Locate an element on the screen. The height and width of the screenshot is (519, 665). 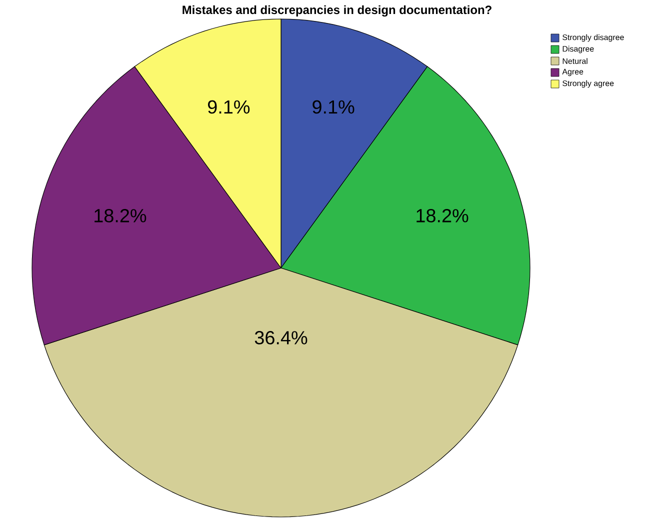
data-label: 36.4% is located at coordinates (281, 337).